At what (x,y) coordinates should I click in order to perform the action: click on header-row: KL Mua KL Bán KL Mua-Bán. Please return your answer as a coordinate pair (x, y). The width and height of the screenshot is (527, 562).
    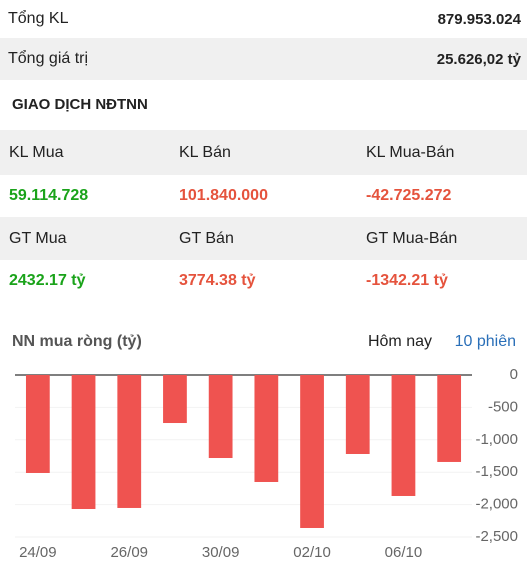
    Looking at the image, I should click on (263, 152).